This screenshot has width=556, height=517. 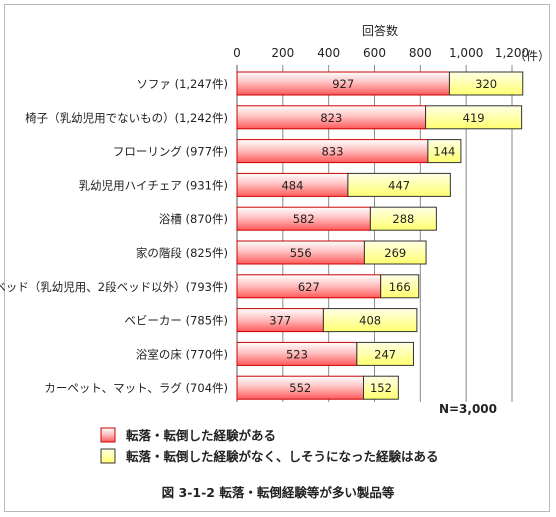 What do you see at coordinates (282, 456) in the screenshot?
I see `legend-label-near-miss: 転落・転倒した経験がなく、しそうになった経験はある` at bounding box center [282, 456].